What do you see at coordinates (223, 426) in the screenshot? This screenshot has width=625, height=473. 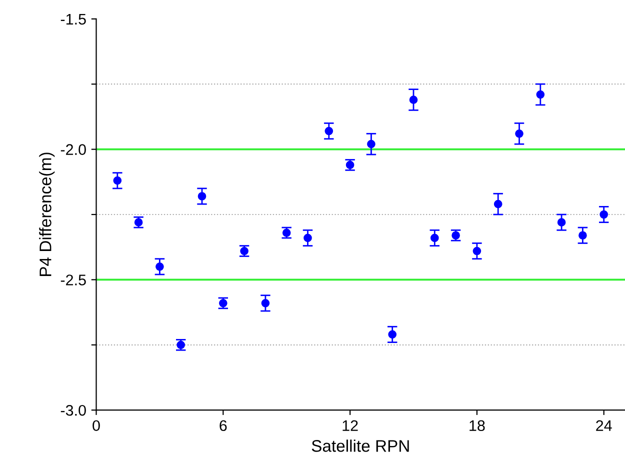 I see `x-tick-label: 6` at bounding box center [223, 426].